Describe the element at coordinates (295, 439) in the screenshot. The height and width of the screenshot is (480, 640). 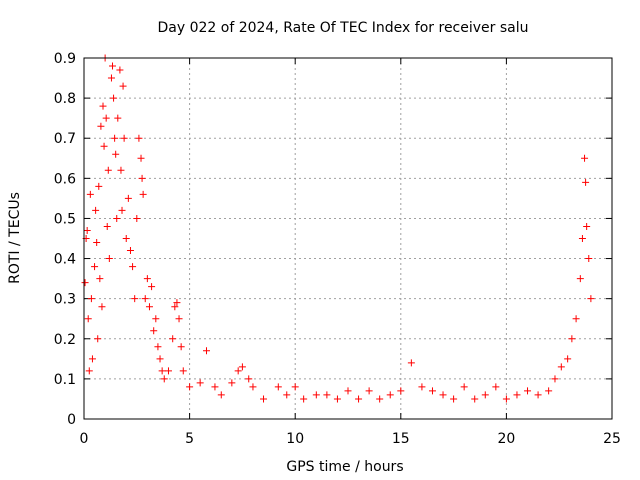
I see `x-tick-label: 10` at that location.